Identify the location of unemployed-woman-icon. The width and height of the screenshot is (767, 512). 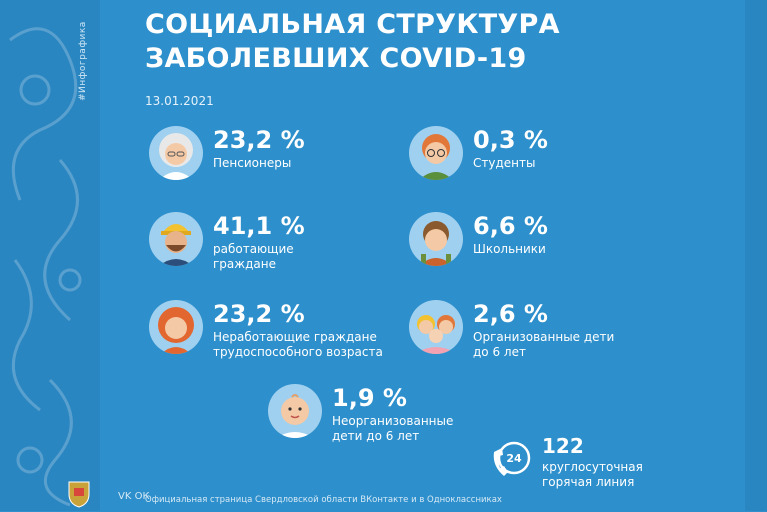
(176, 327).